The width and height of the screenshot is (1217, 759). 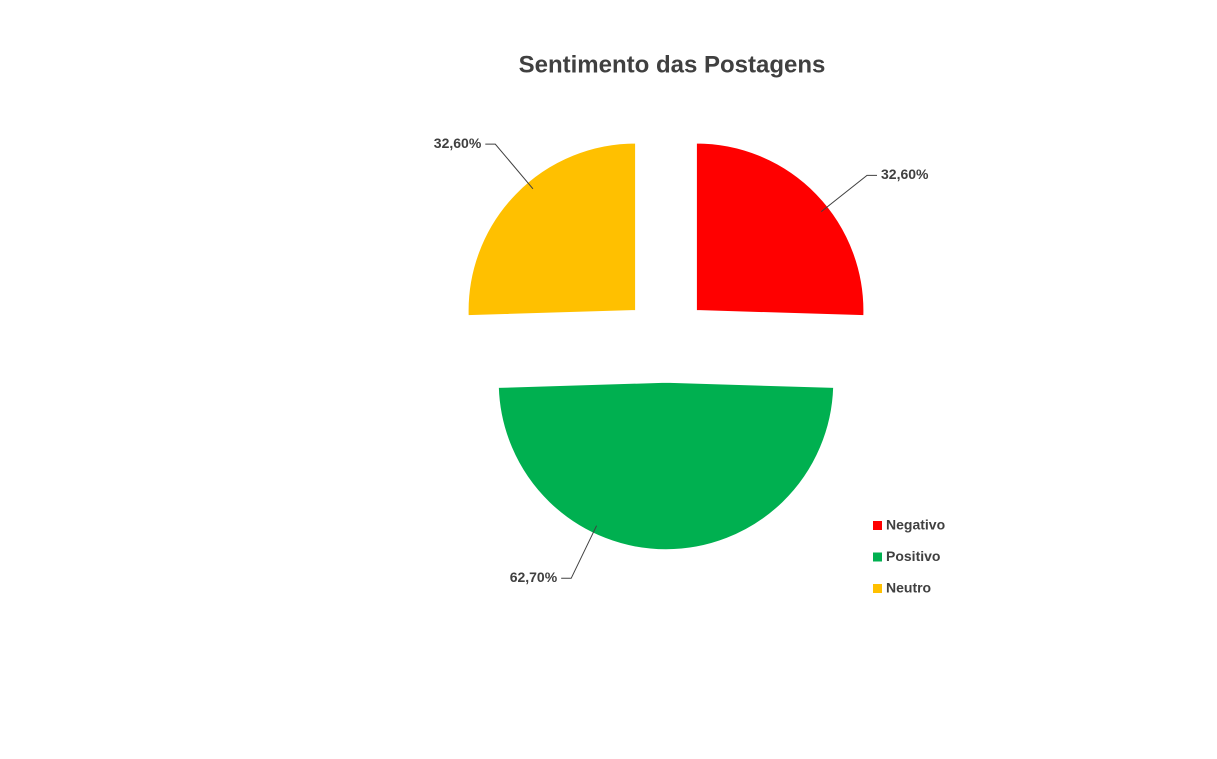 I want to click on legend-label: Positivo, so click(x=913, y=556).